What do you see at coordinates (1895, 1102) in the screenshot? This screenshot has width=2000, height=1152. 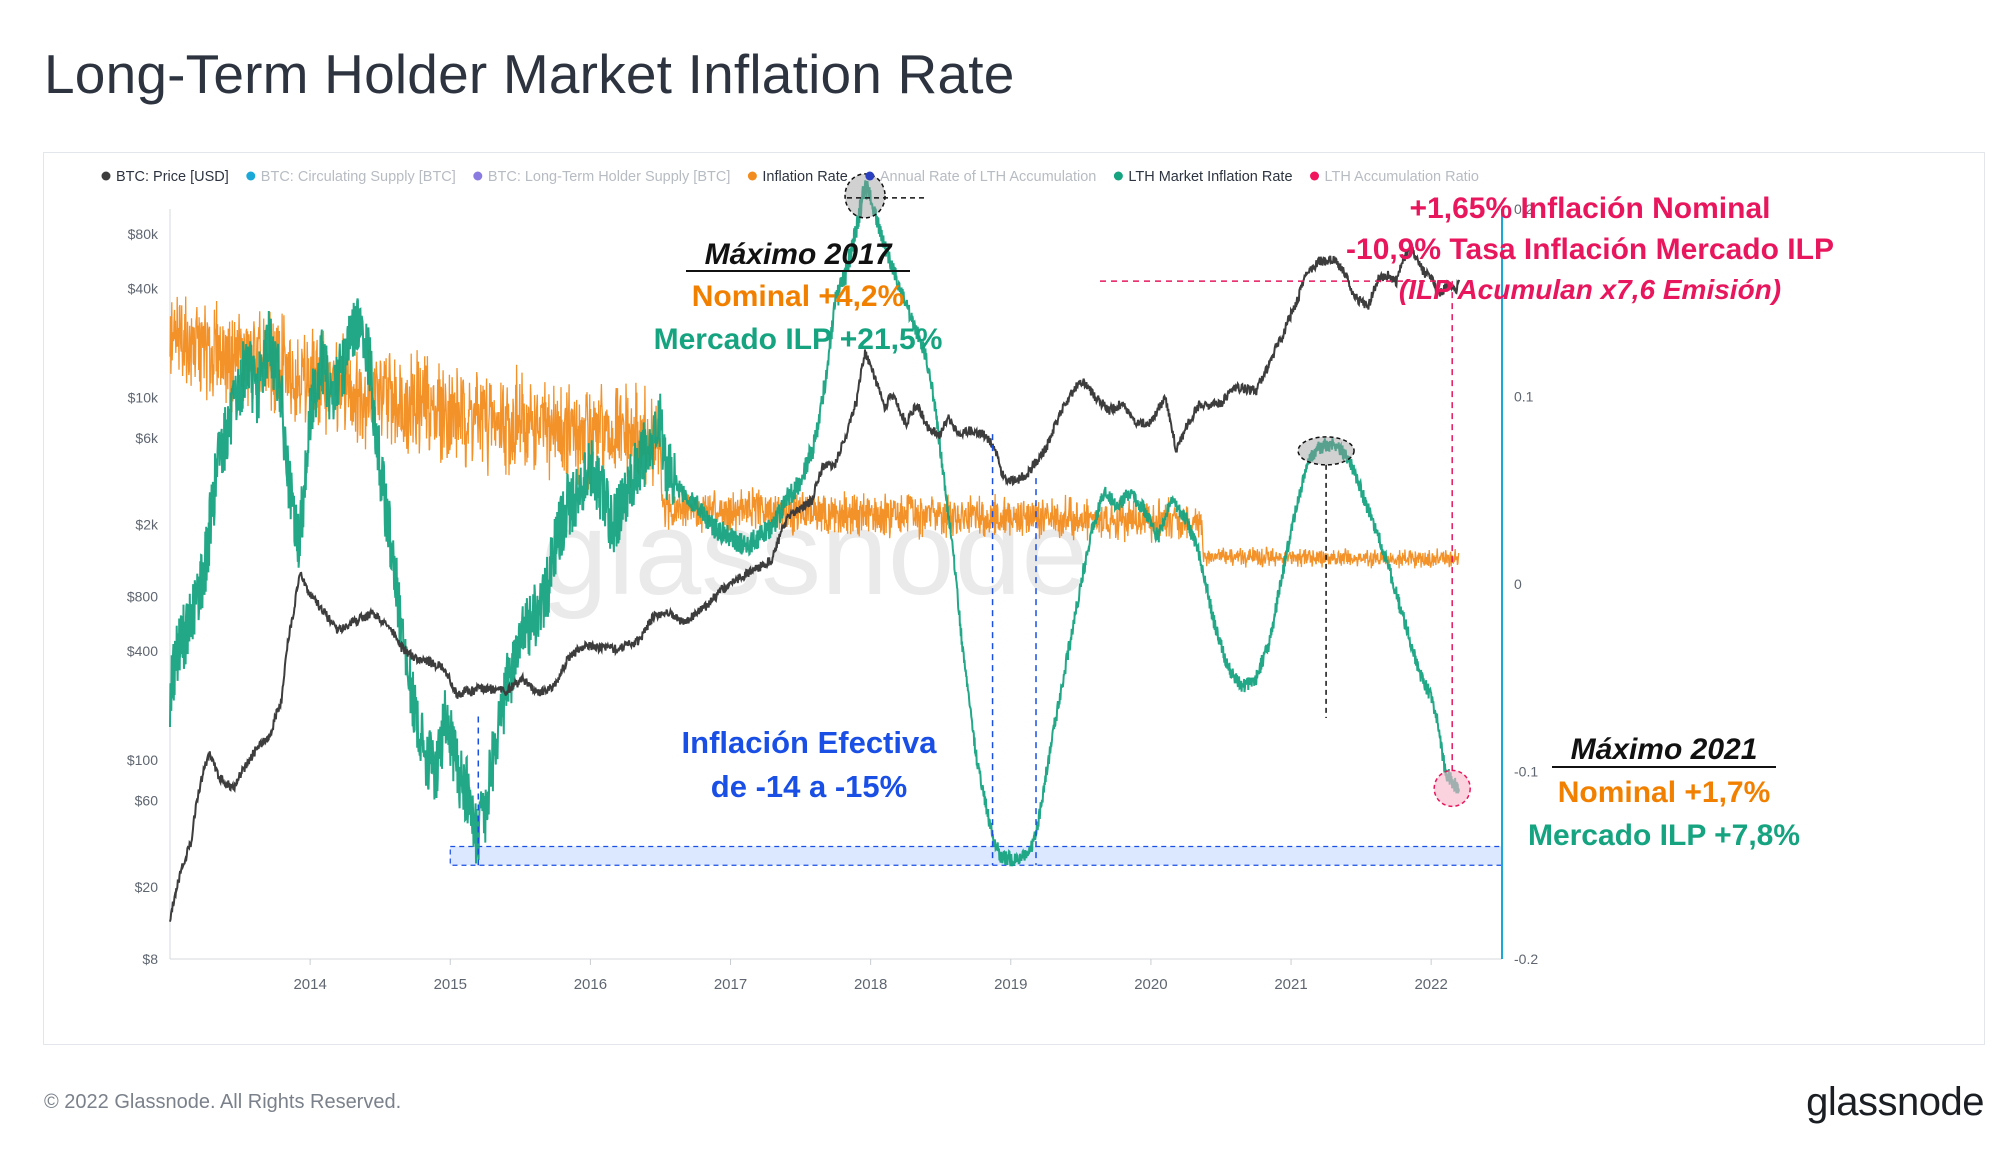 I see `brand-logo: glassnode` at bounding box center [1895, 1102].